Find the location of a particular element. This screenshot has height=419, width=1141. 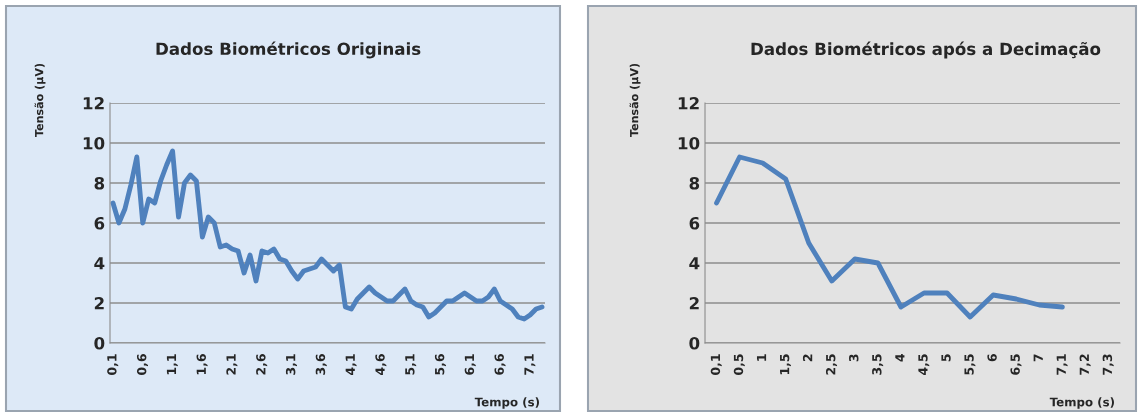

x-tick-label: 7,3 is located at coordinates (1108, 364).